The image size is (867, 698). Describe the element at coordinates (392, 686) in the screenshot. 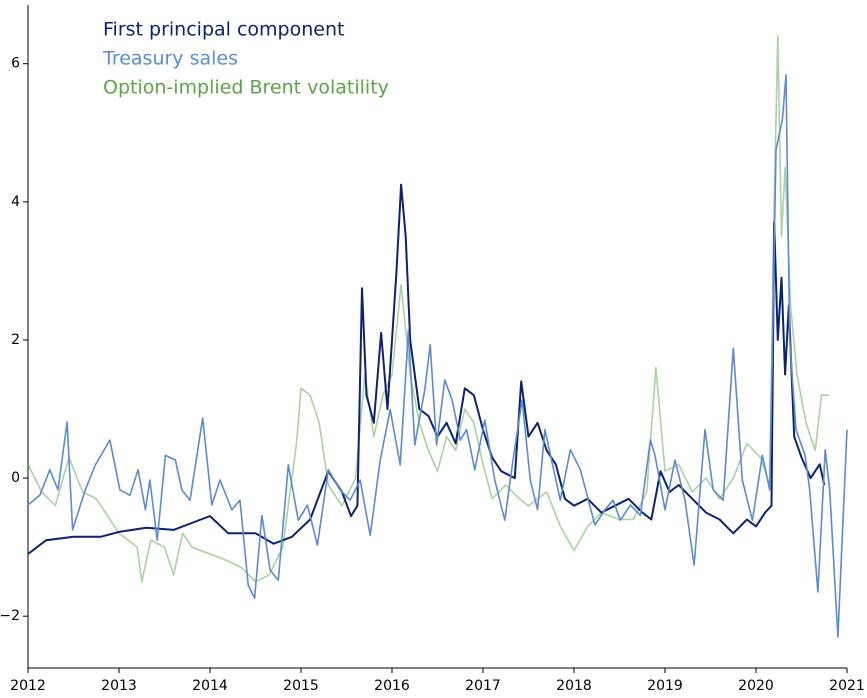

I see `x-tick-label: 2016` at that location.